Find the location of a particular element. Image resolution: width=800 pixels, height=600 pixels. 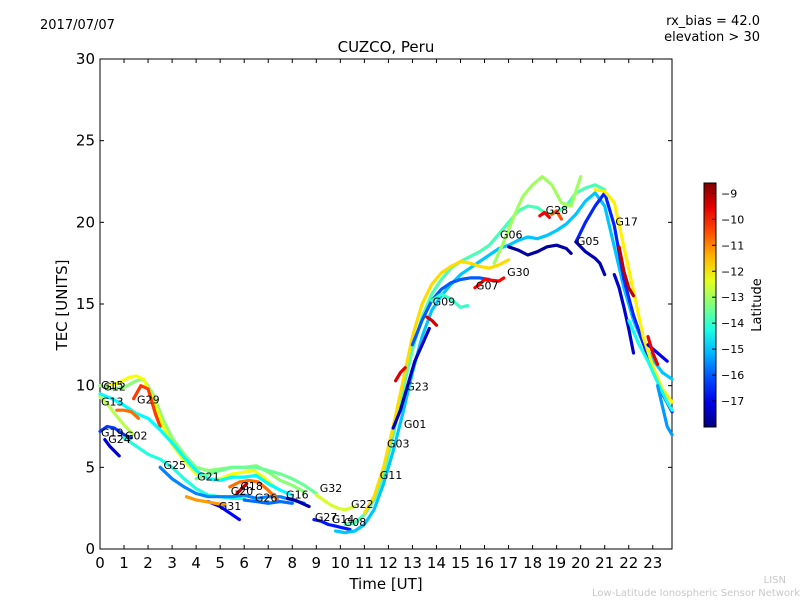

satellite-label: G24 is located at coordinates (119, 439).